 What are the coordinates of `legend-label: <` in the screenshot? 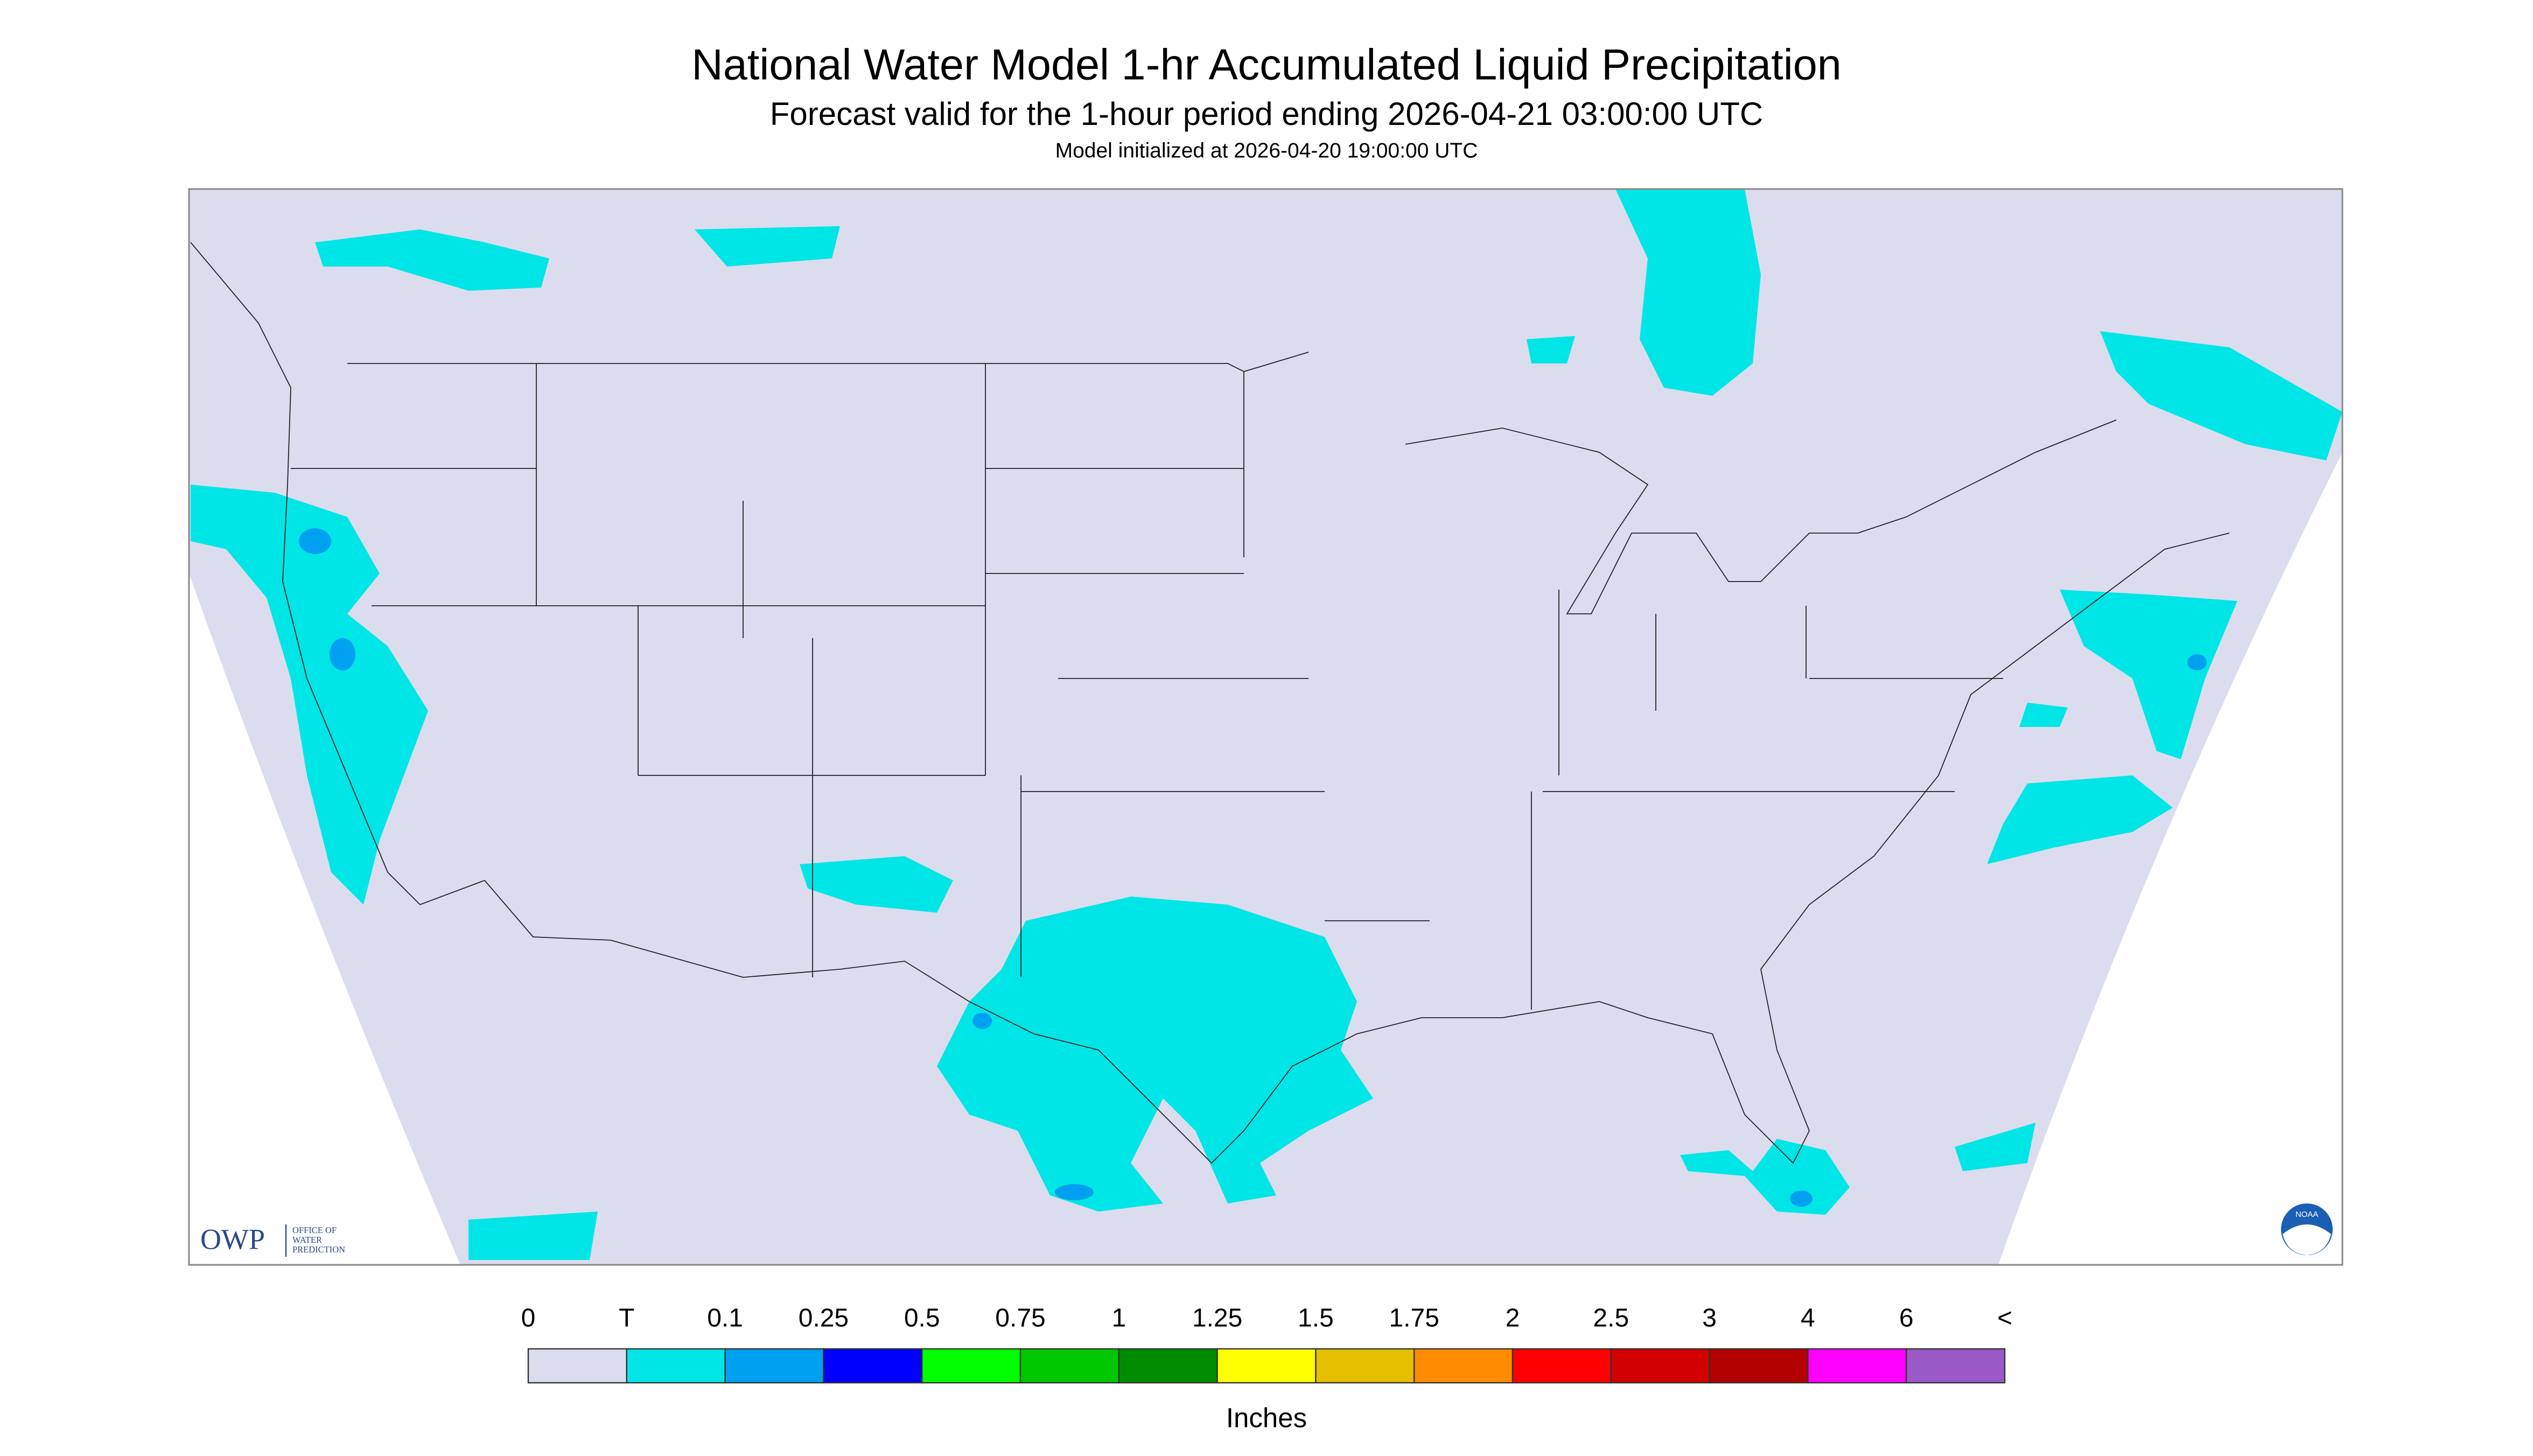 It's located at (2004, 1318).